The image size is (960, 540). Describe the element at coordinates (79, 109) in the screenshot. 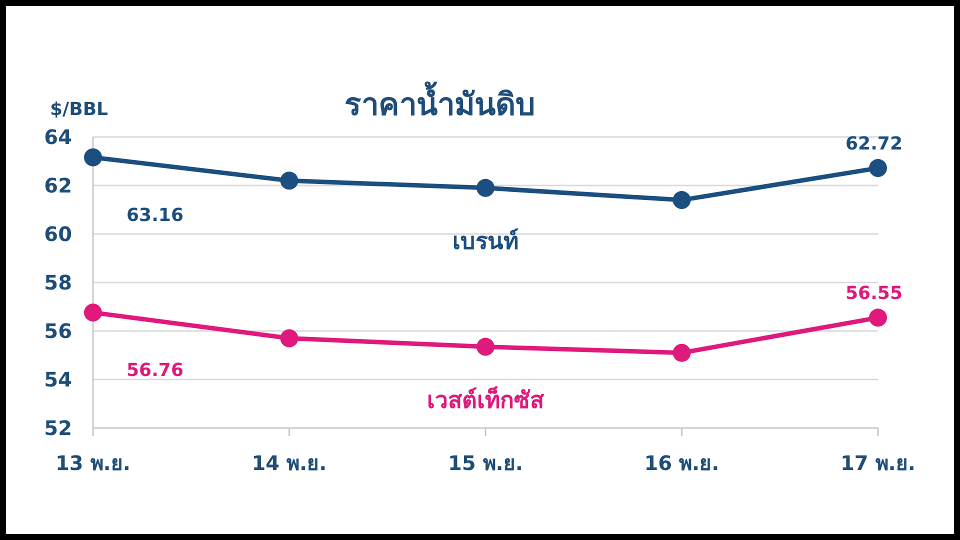

I see `ylabel: $/BBL` at that location.